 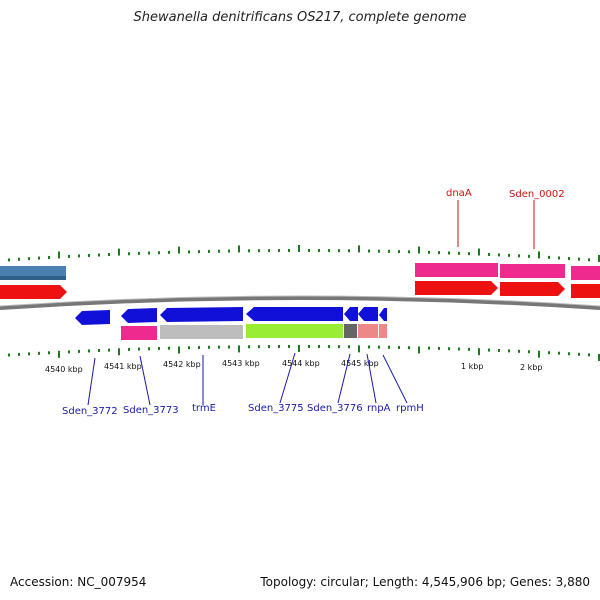 What do you see at coordinates (410, 408) in the screenshot?
I see `gene-label-rpmh: rpmH` at bounding box center [410, 408].